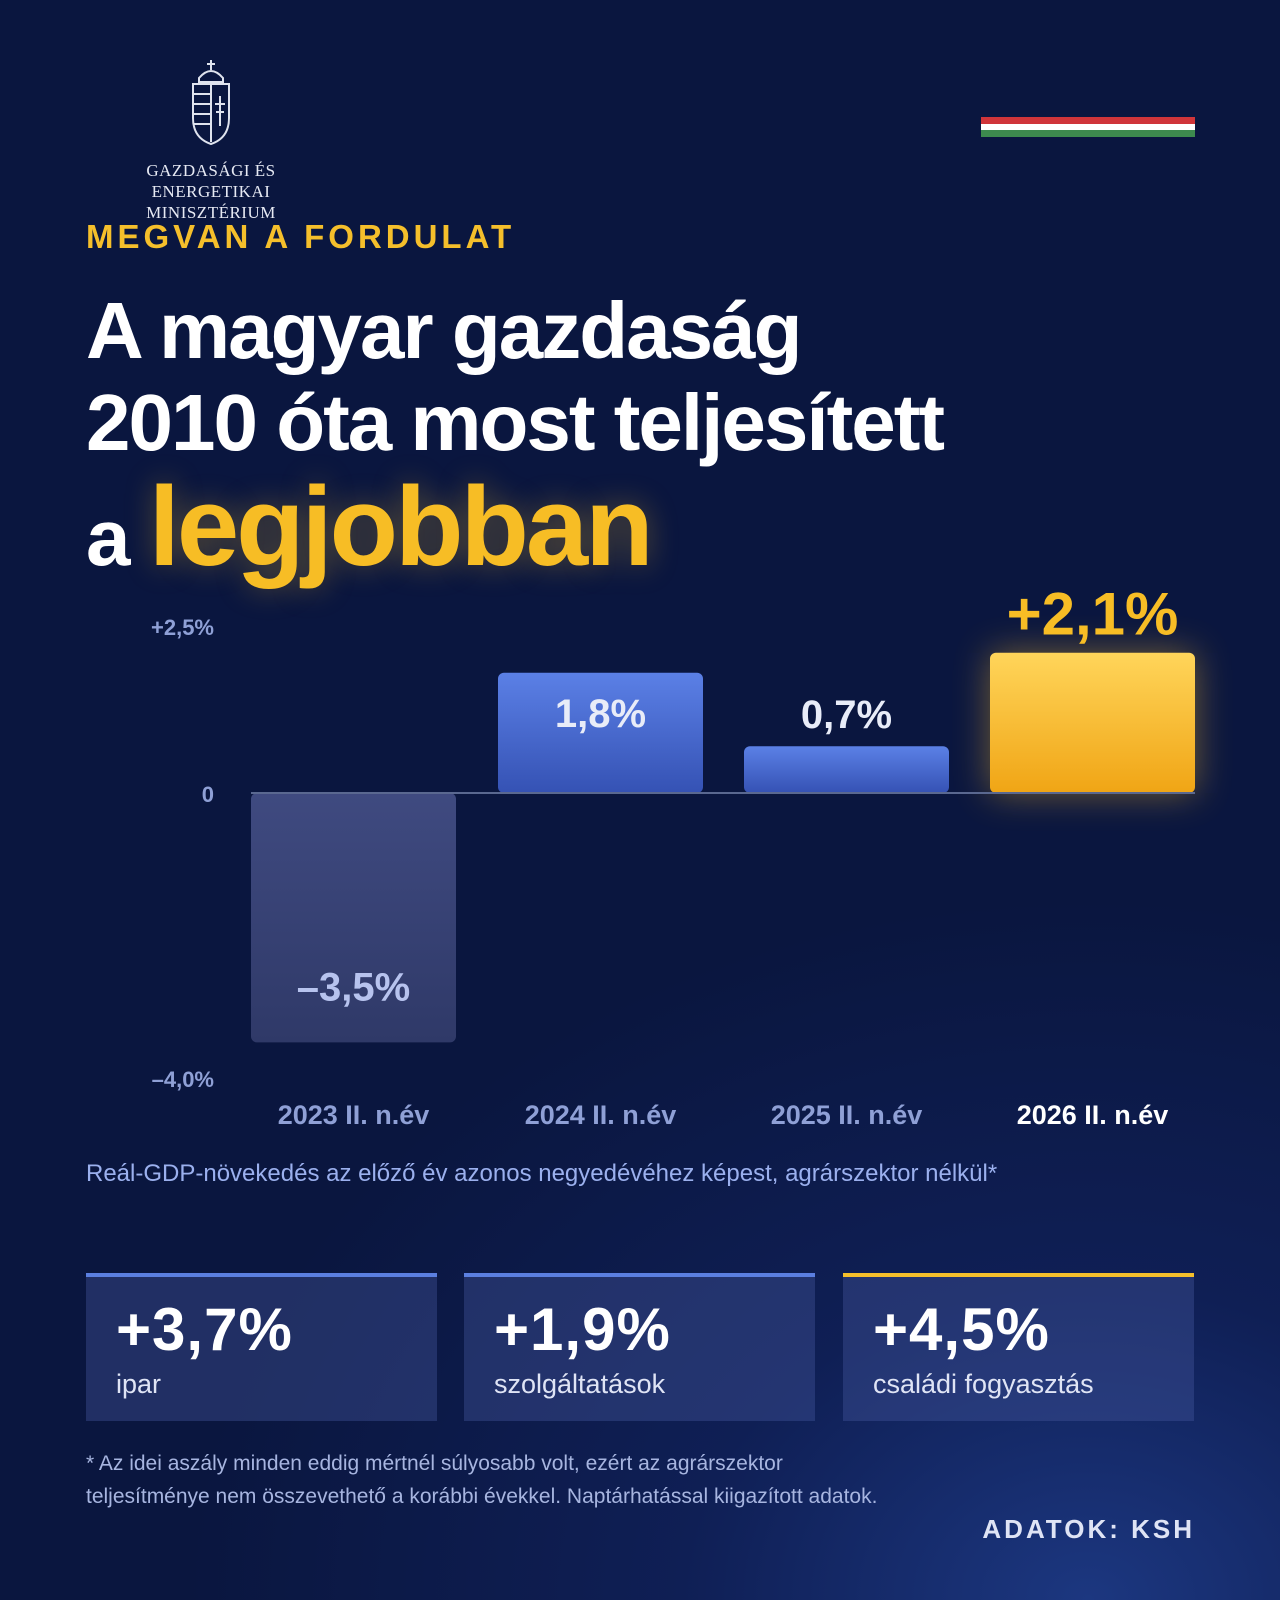 The width and height of the screenshot is (1280, 1600). I want to click on data-label: 0,7%, so click(846, 715).